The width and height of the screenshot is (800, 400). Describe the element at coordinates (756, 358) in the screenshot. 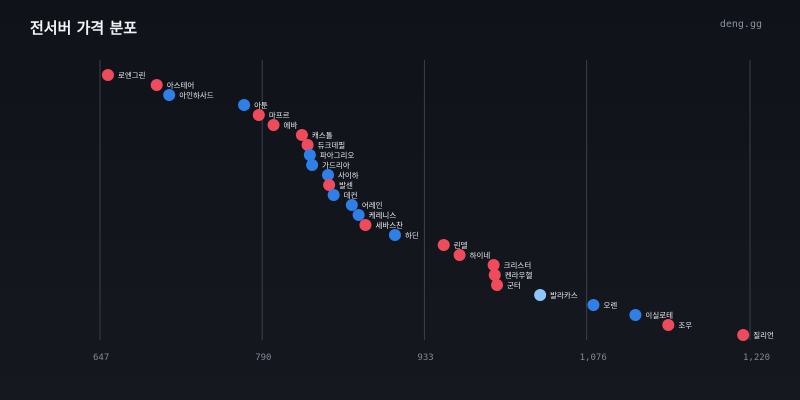

I see `x-tick-label: 1,220` at that location.